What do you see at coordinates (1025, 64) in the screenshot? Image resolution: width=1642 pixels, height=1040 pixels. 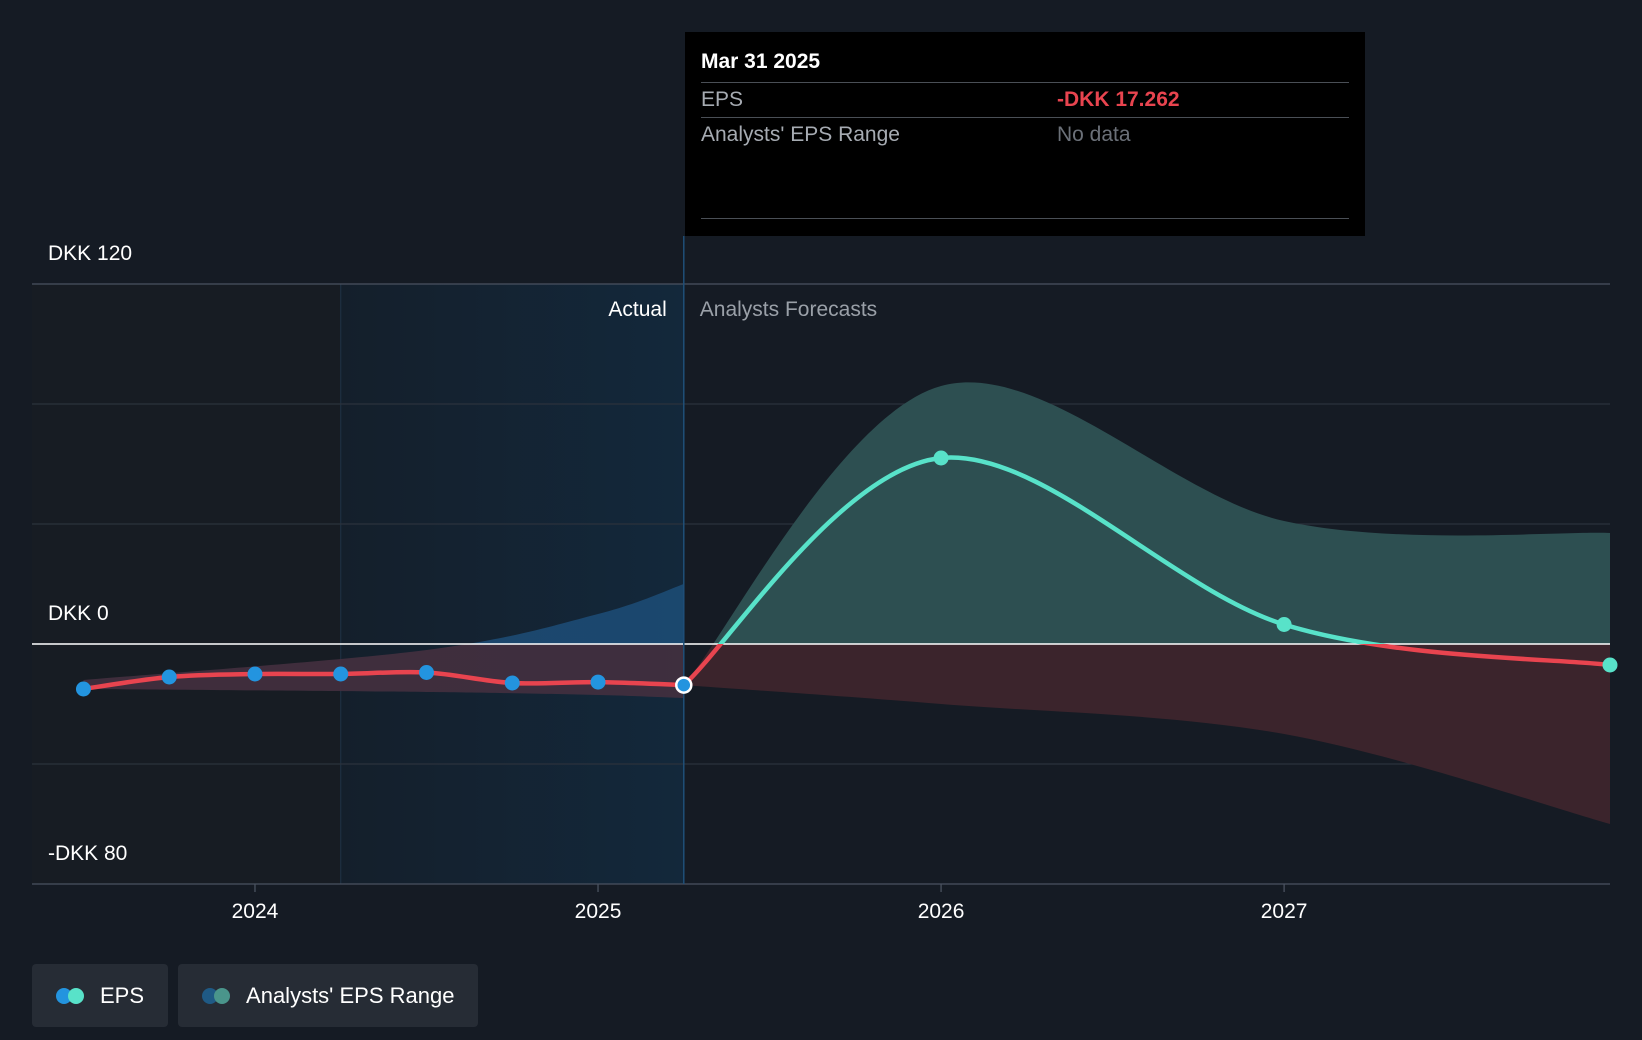 I see `tooltip-date: Mar 31 2025` at bounding box center [1025, 64].